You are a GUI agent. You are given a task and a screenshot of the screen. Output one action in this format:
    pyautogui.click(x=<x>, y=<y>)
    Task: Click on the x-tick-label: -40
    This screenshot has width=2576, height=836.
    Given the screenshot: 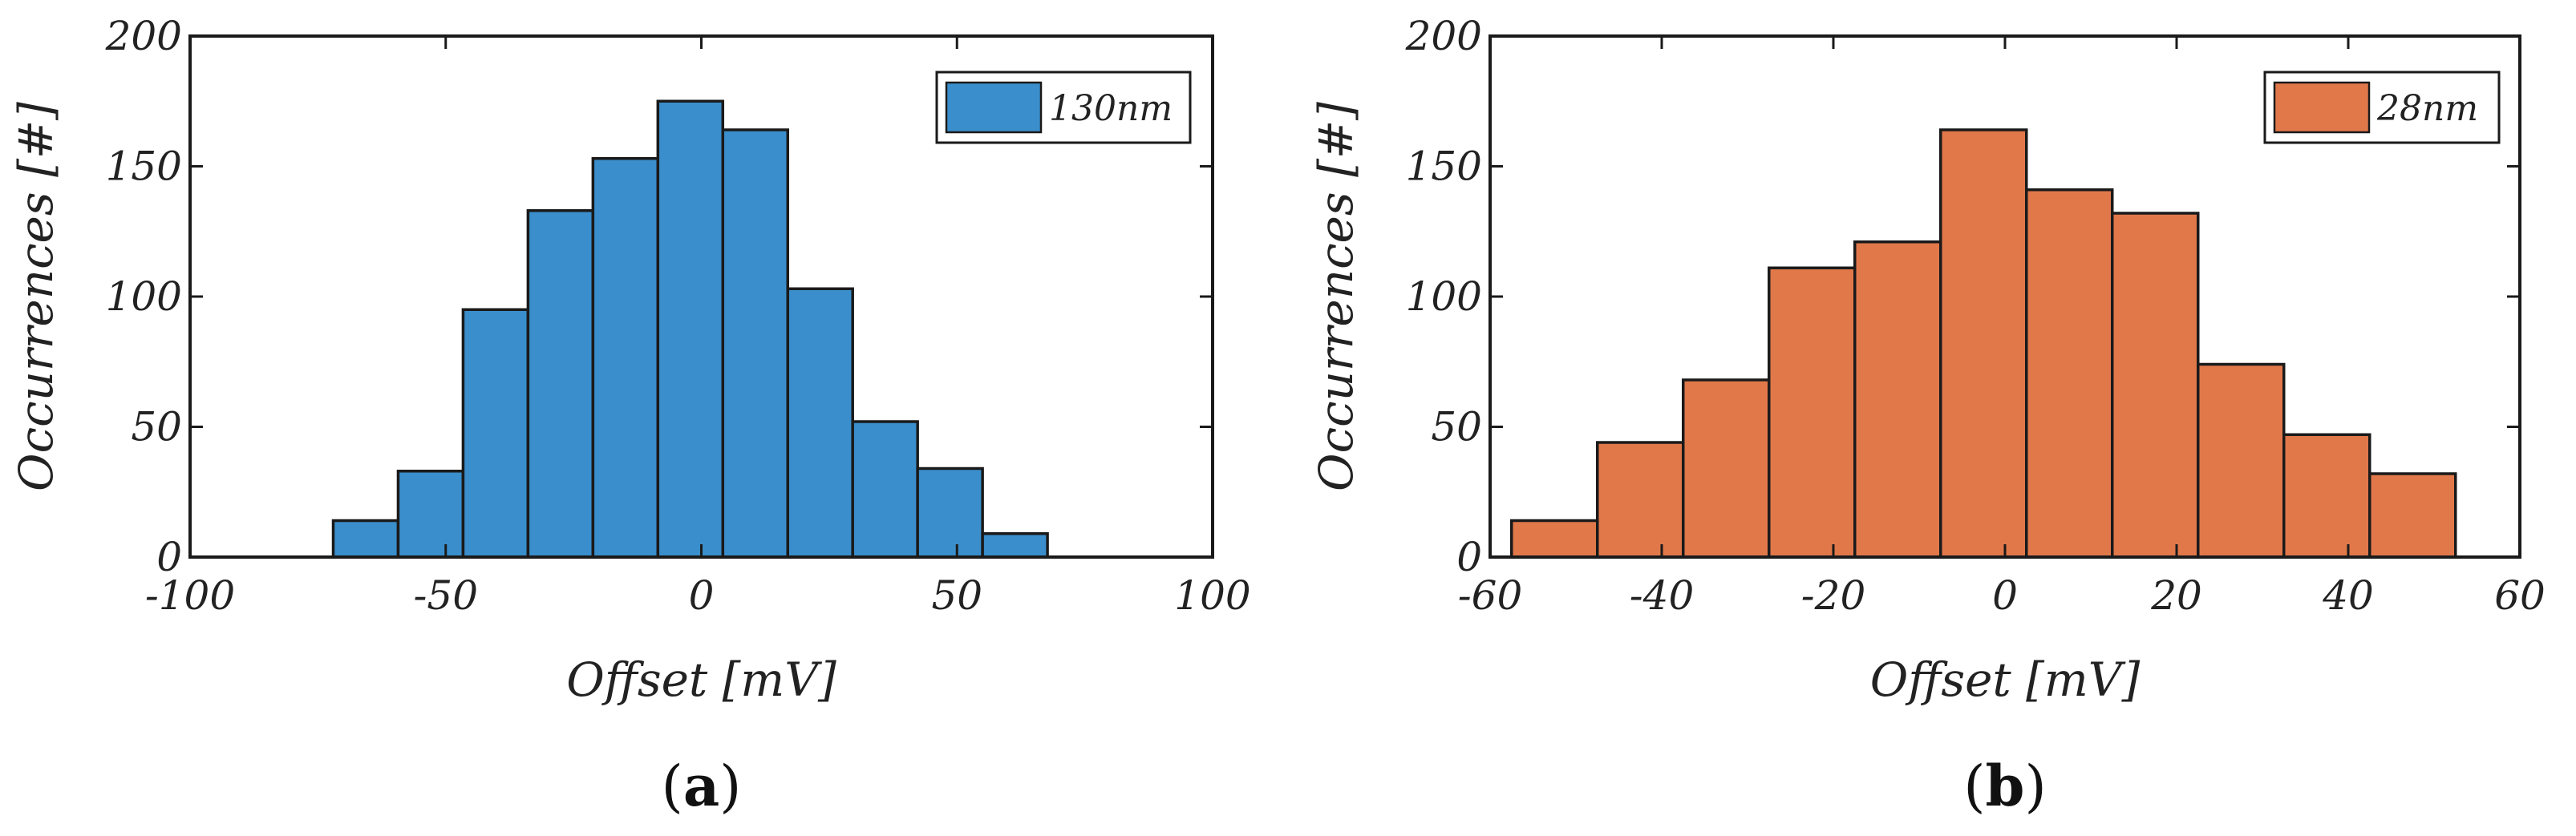 What is the action you would take?
    pyautogui.click(x=1662, y=595)
    